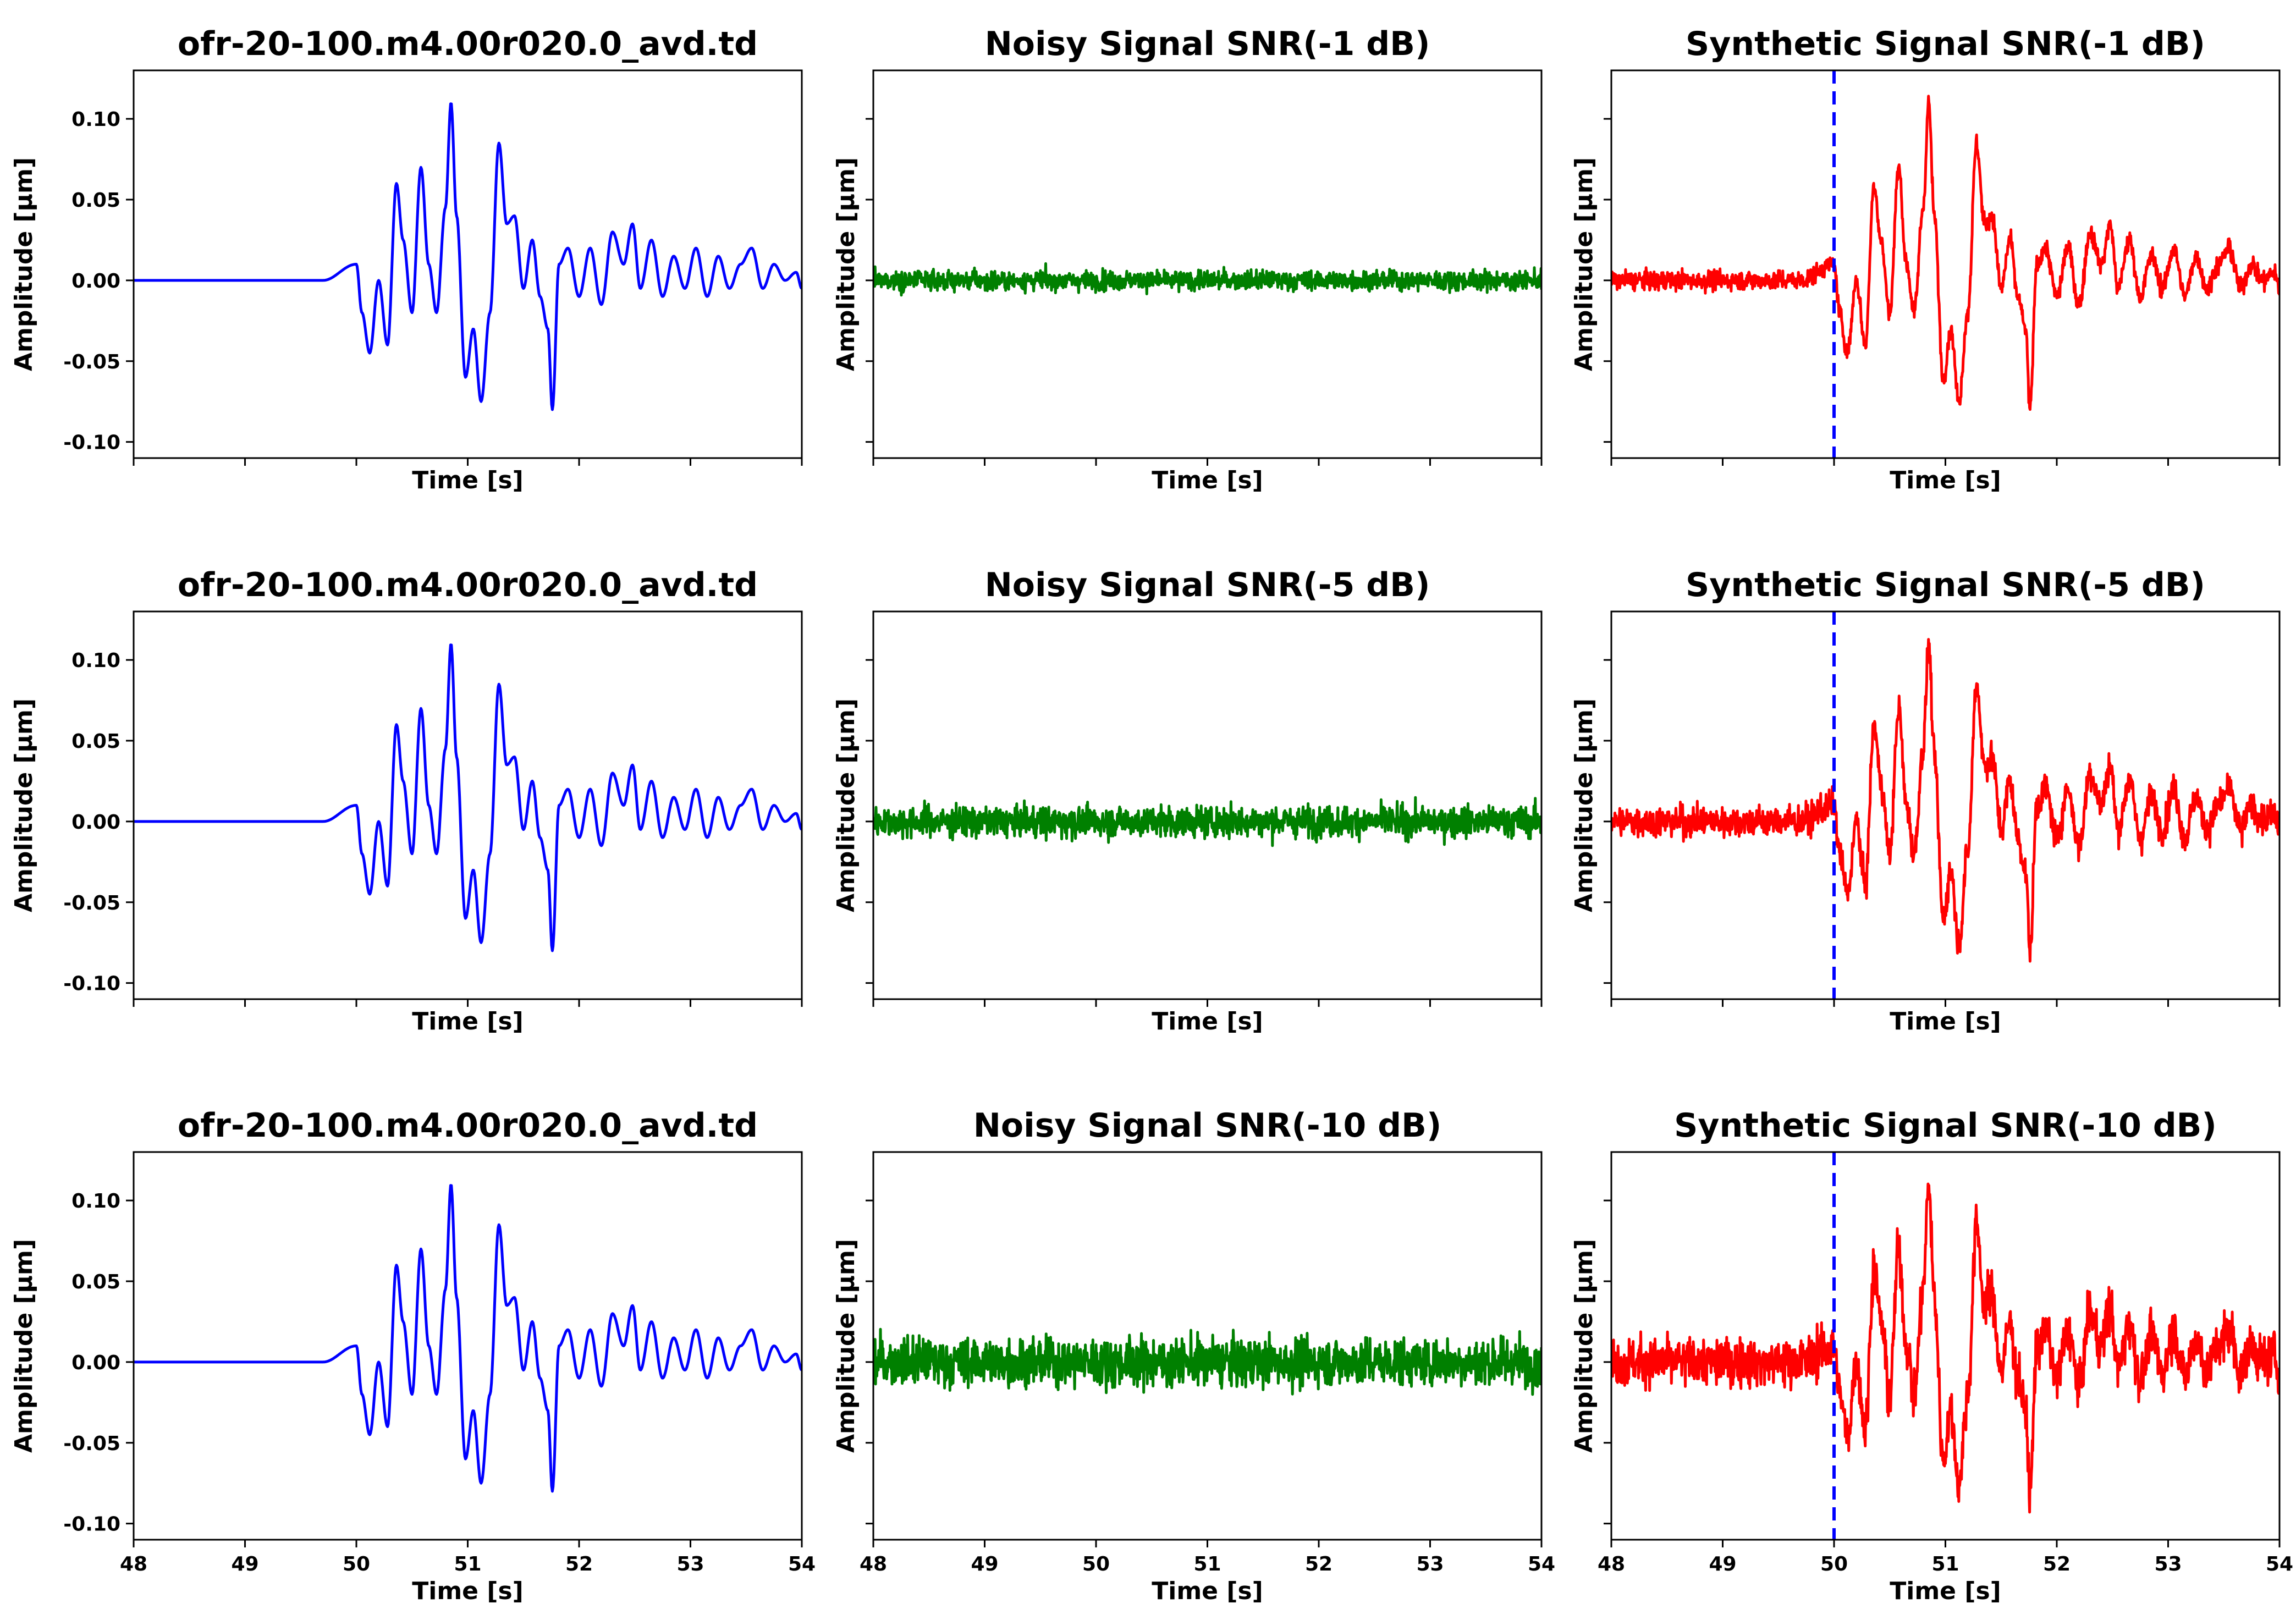 This screenshot has height=1620, width=2296. I want to click on plot-title: Synthetic Signal SNR(-10 dB), so click(1946, 1125).